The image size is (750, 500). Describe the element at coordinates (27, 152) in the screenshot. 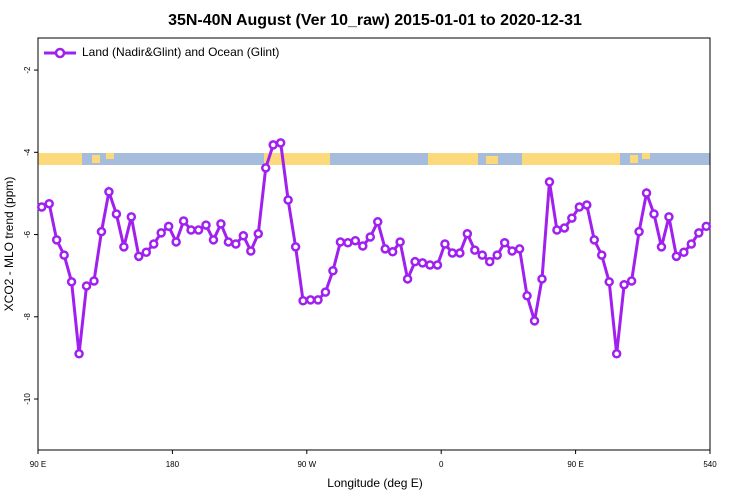

I see `y-tick-label: -4` at that location.